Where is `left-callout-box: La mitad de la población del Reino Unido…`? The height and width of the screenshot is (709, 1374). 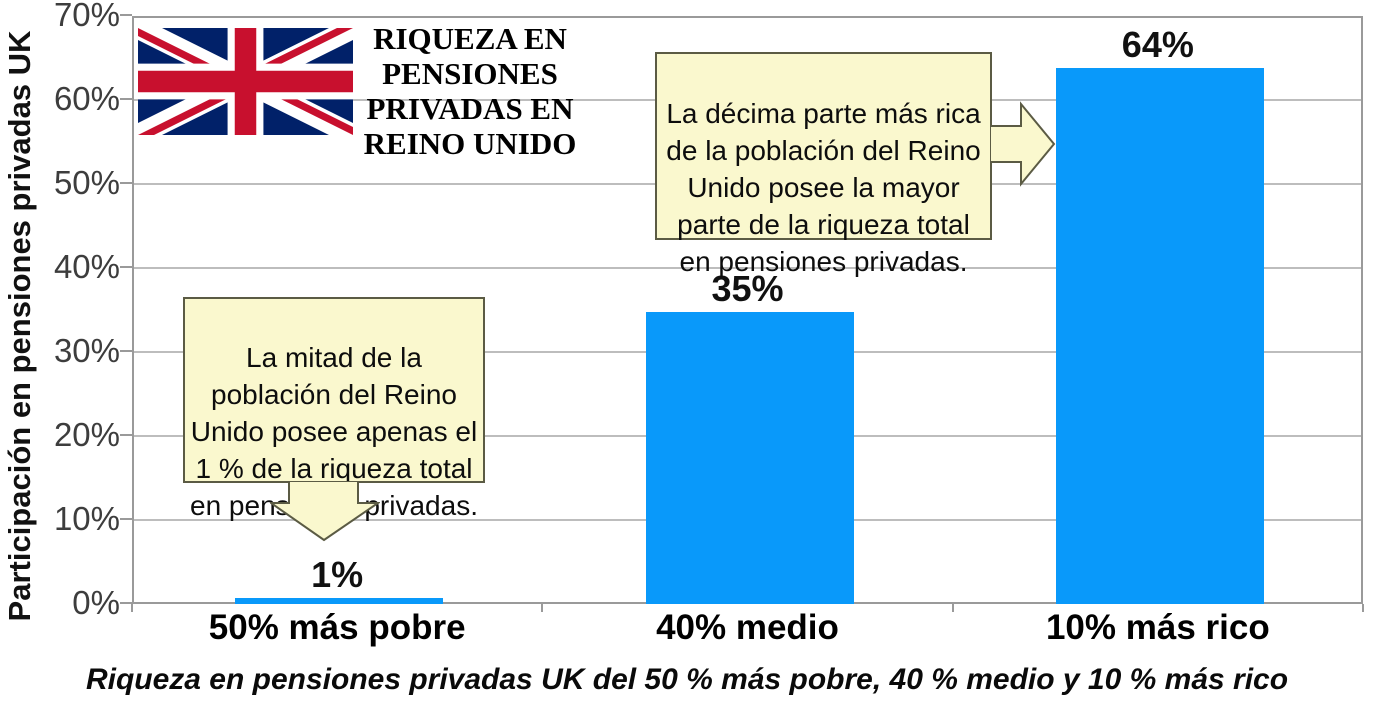 left-callout-box: La mitad de la población del Reino Unido… is located at coordinates (334, 409).